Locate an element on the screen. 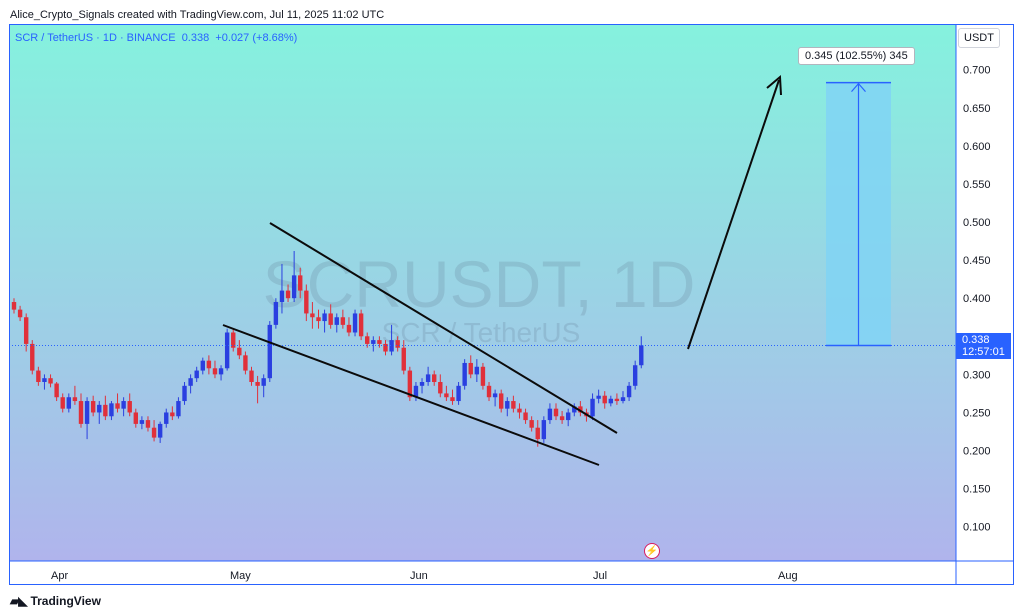  price-tag-value: 0.338 is located at coordinates (976, 340).